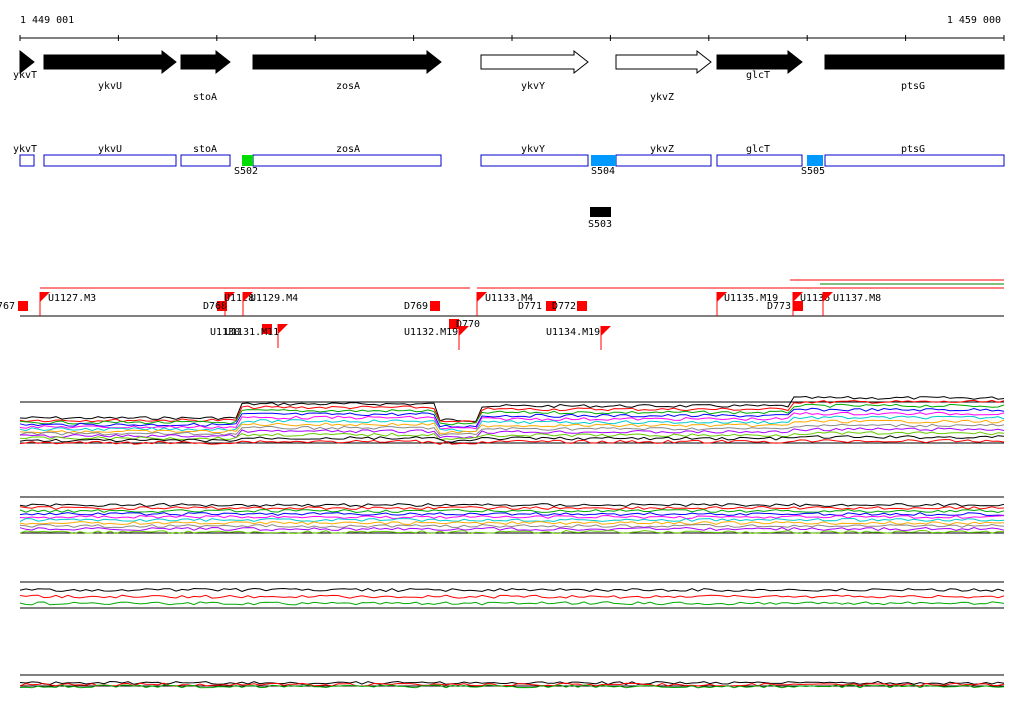 Image resolution: width=1024 pixels, height=714 pixels. I want to click on region-label: S504, so click(603, 171).